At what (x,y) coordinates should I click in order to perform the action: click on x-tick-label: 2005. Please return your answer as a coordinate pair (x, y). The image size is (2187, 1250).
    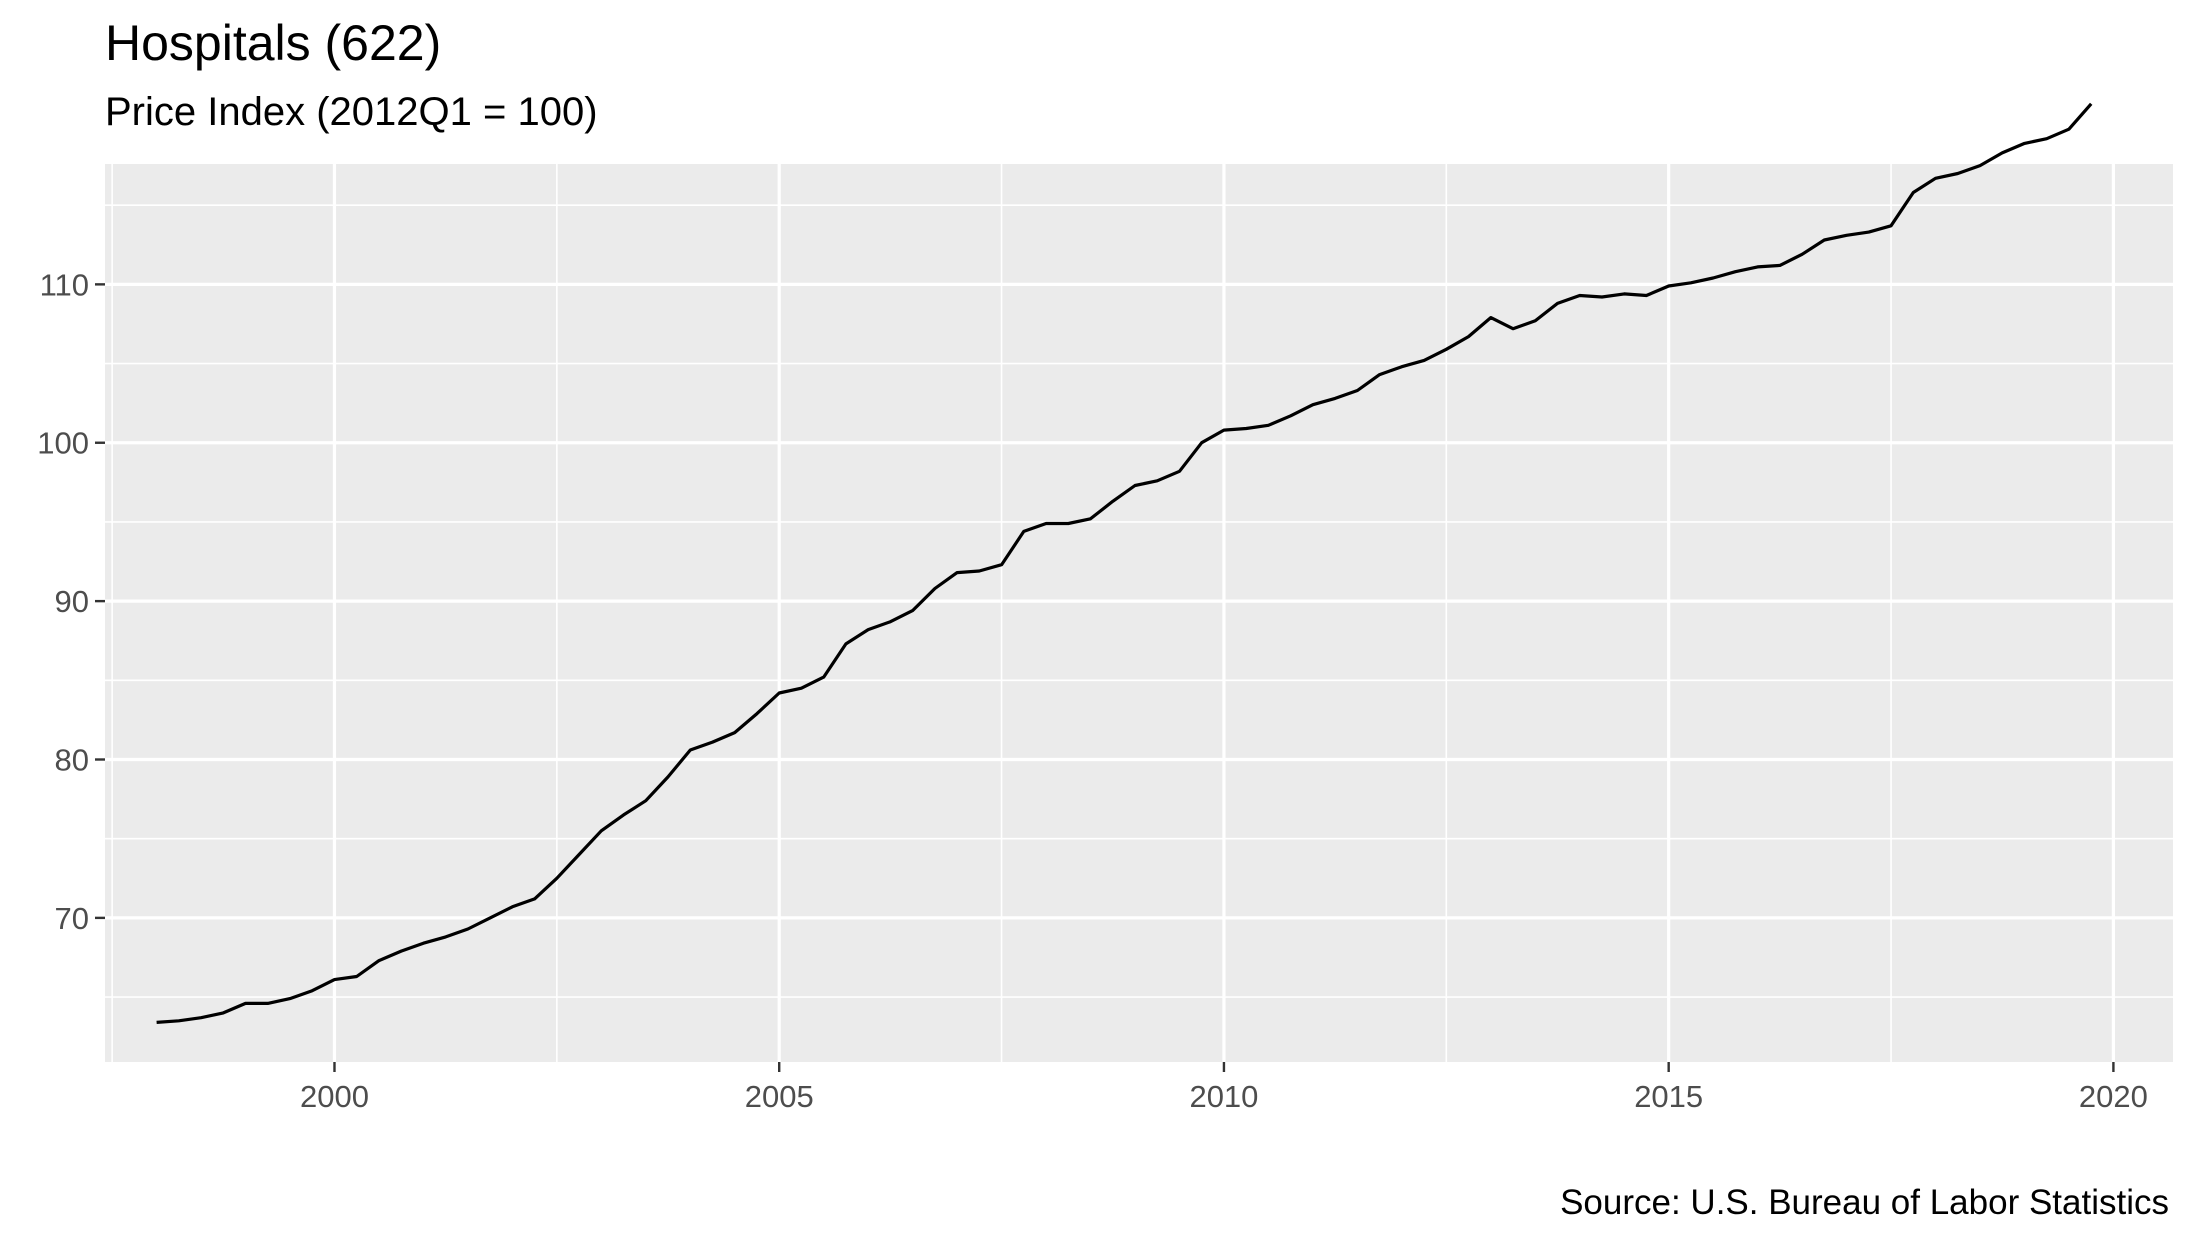
    Looking at the image, I should click on (779, 1096).